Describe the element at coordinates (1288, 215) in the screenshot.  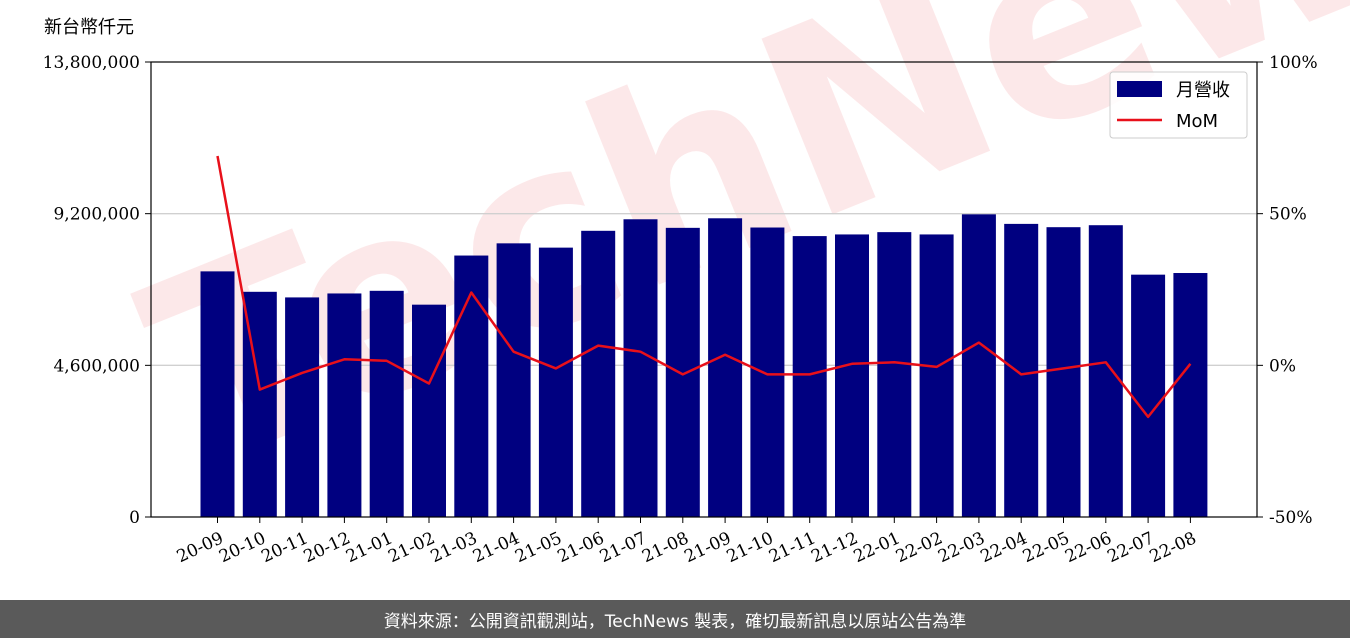
I see `y-right-tick-label: 50%` at that location.